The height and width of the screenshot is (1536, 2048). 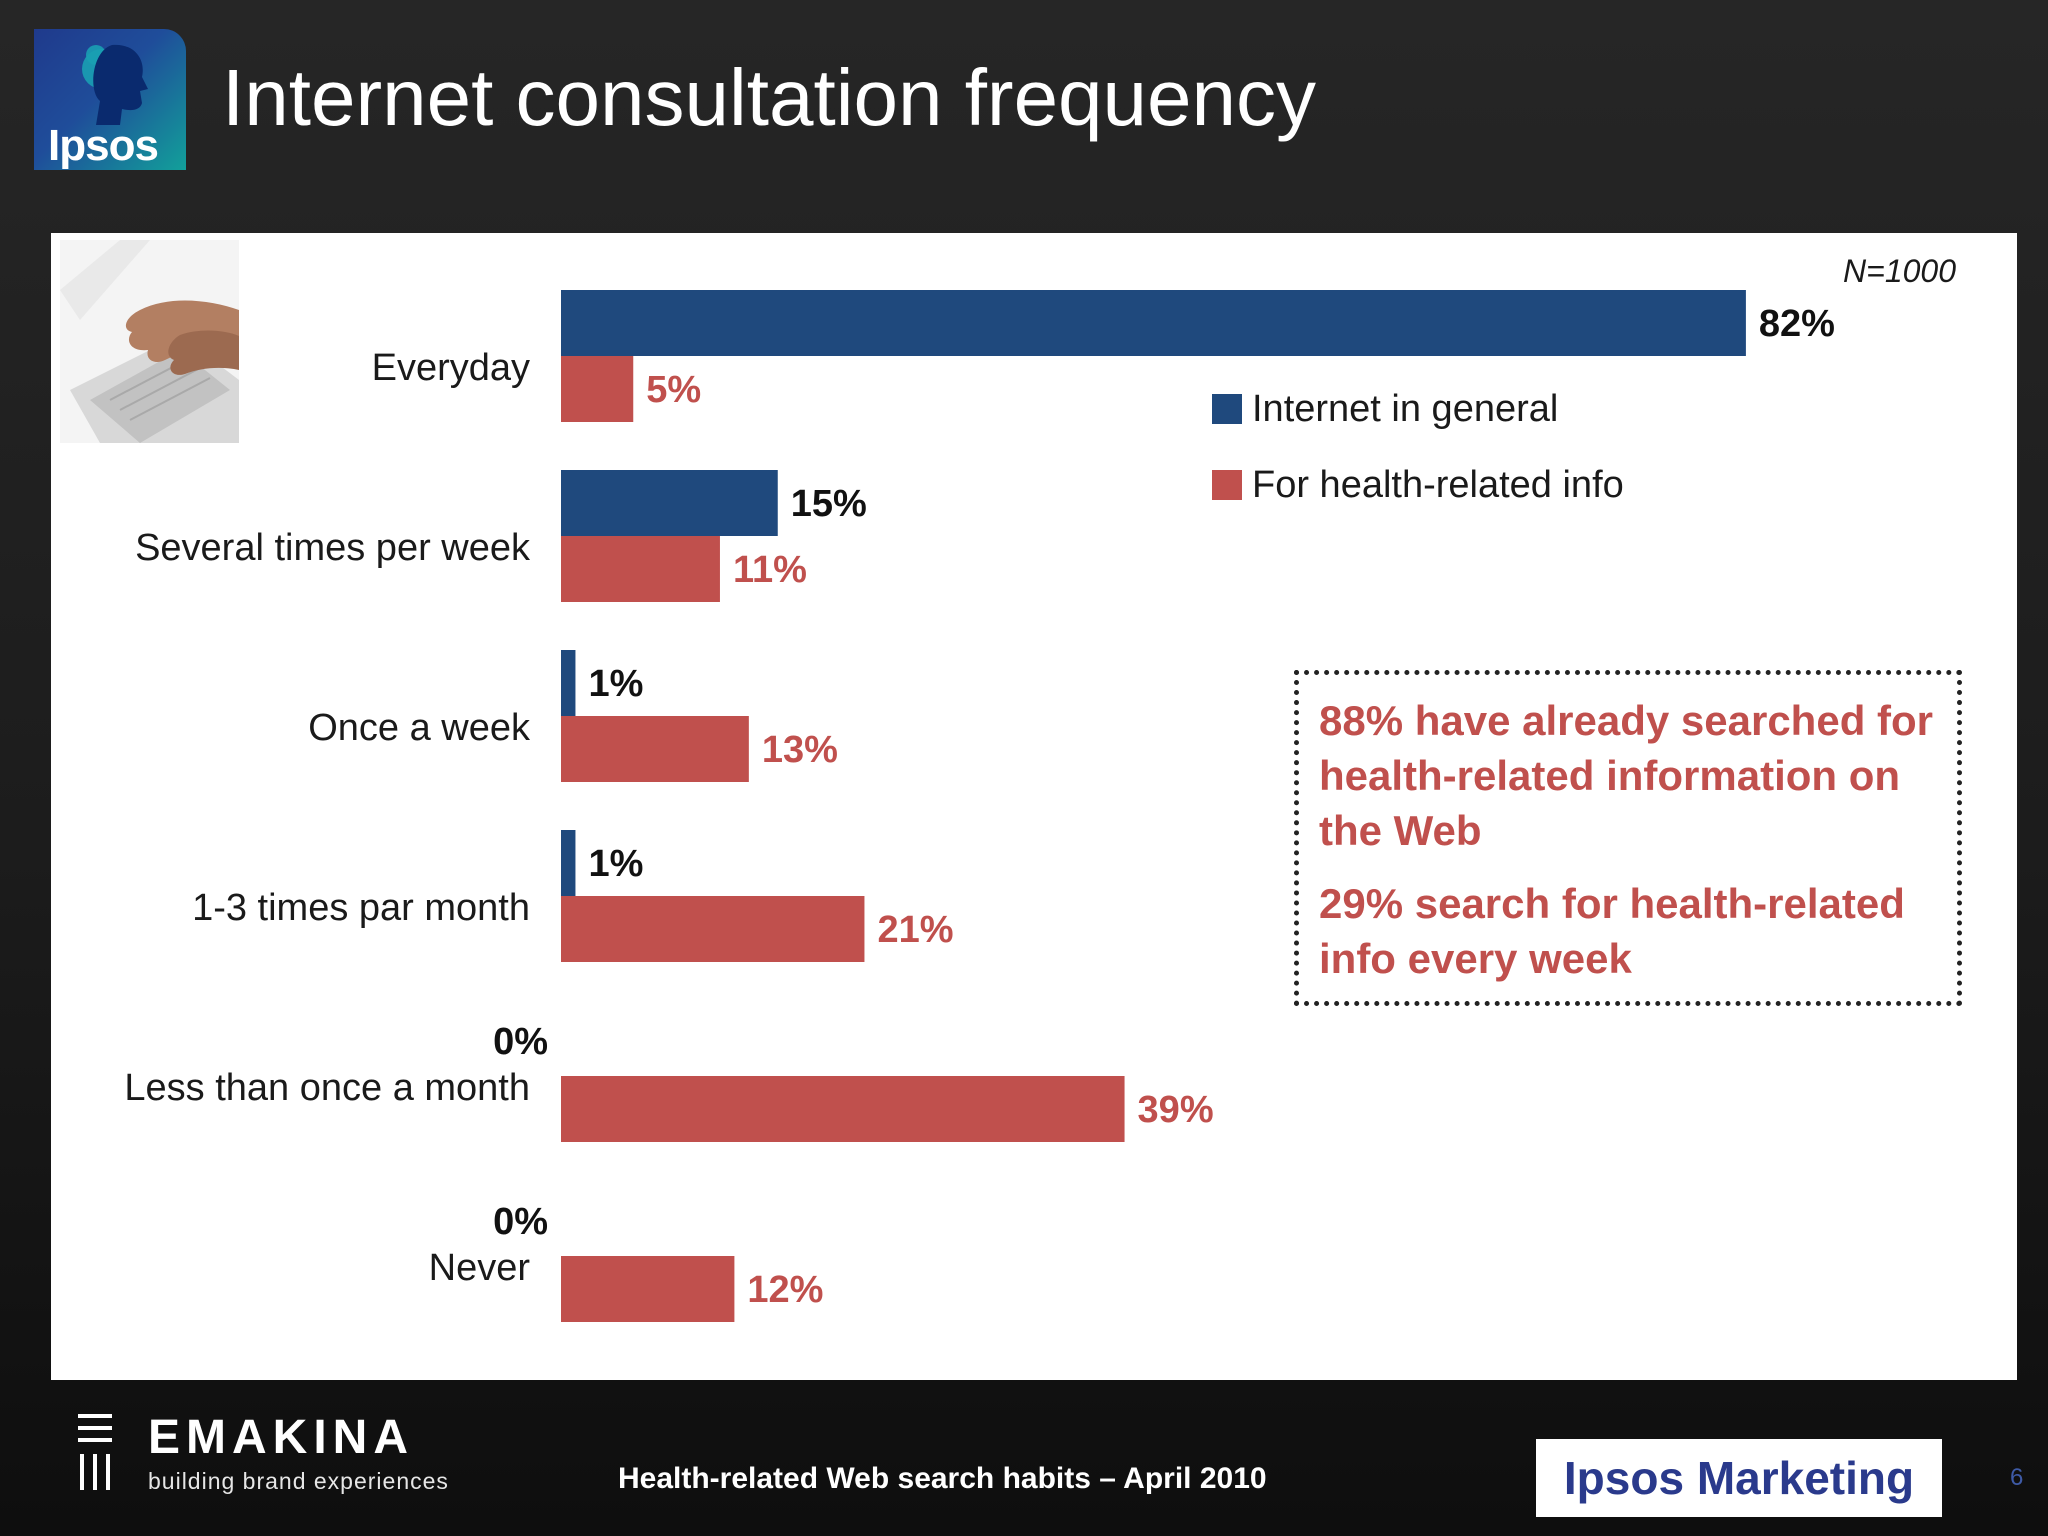 What do you see at coordinates (769, 97) in the screenshot?
I see `slide-title: Internet consultation frequency` at bounding box center [769, 97].